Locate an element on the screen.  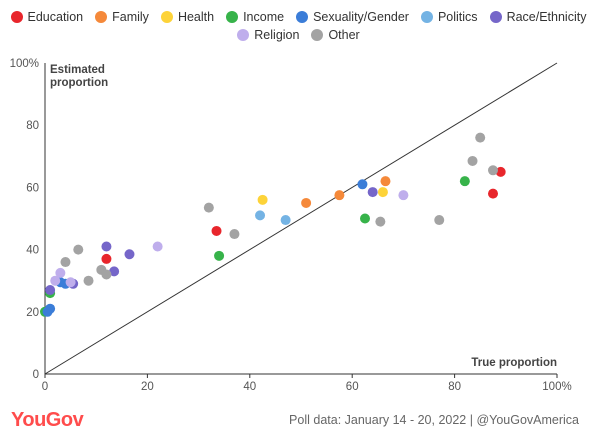
legend-item: Education is located at coordinates (47, 17).